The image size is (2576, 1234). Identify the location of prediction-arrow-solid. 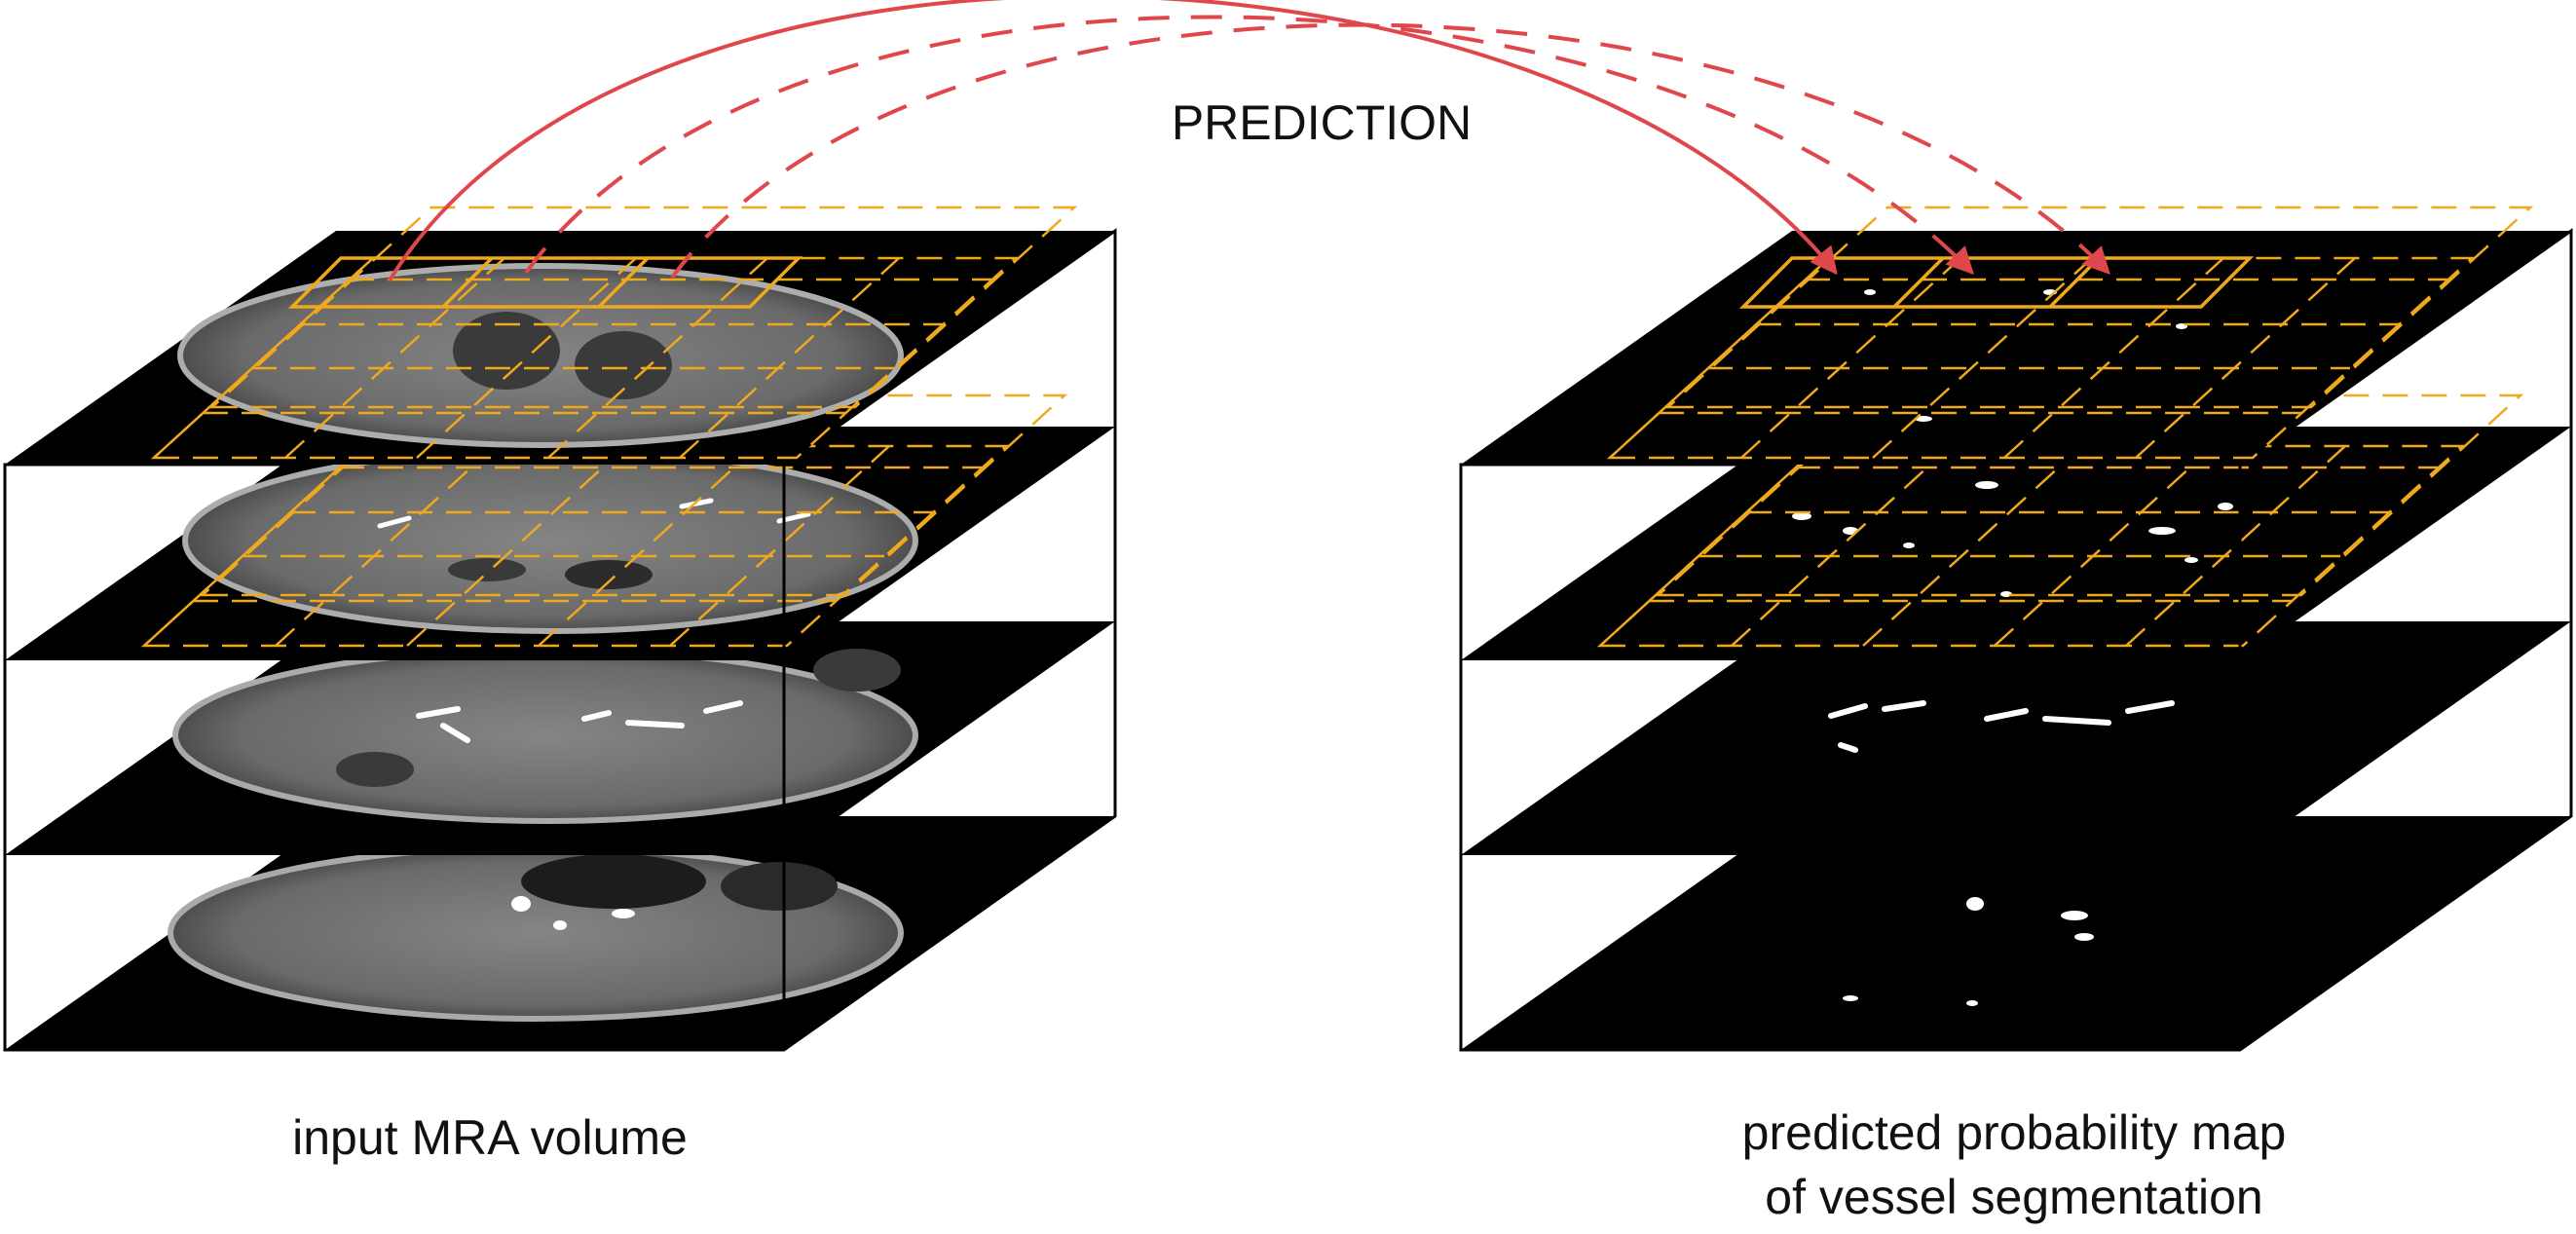
(1113, 141).